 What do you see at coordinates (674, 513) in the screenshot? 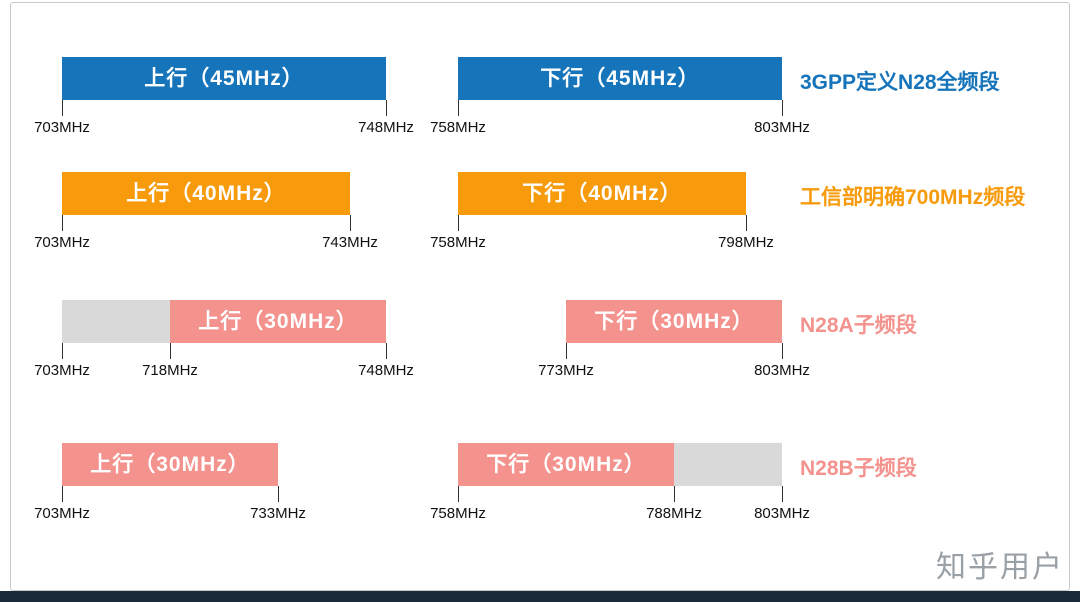
I see `tick-label: 788MHz` at bounding box center [674, 513].